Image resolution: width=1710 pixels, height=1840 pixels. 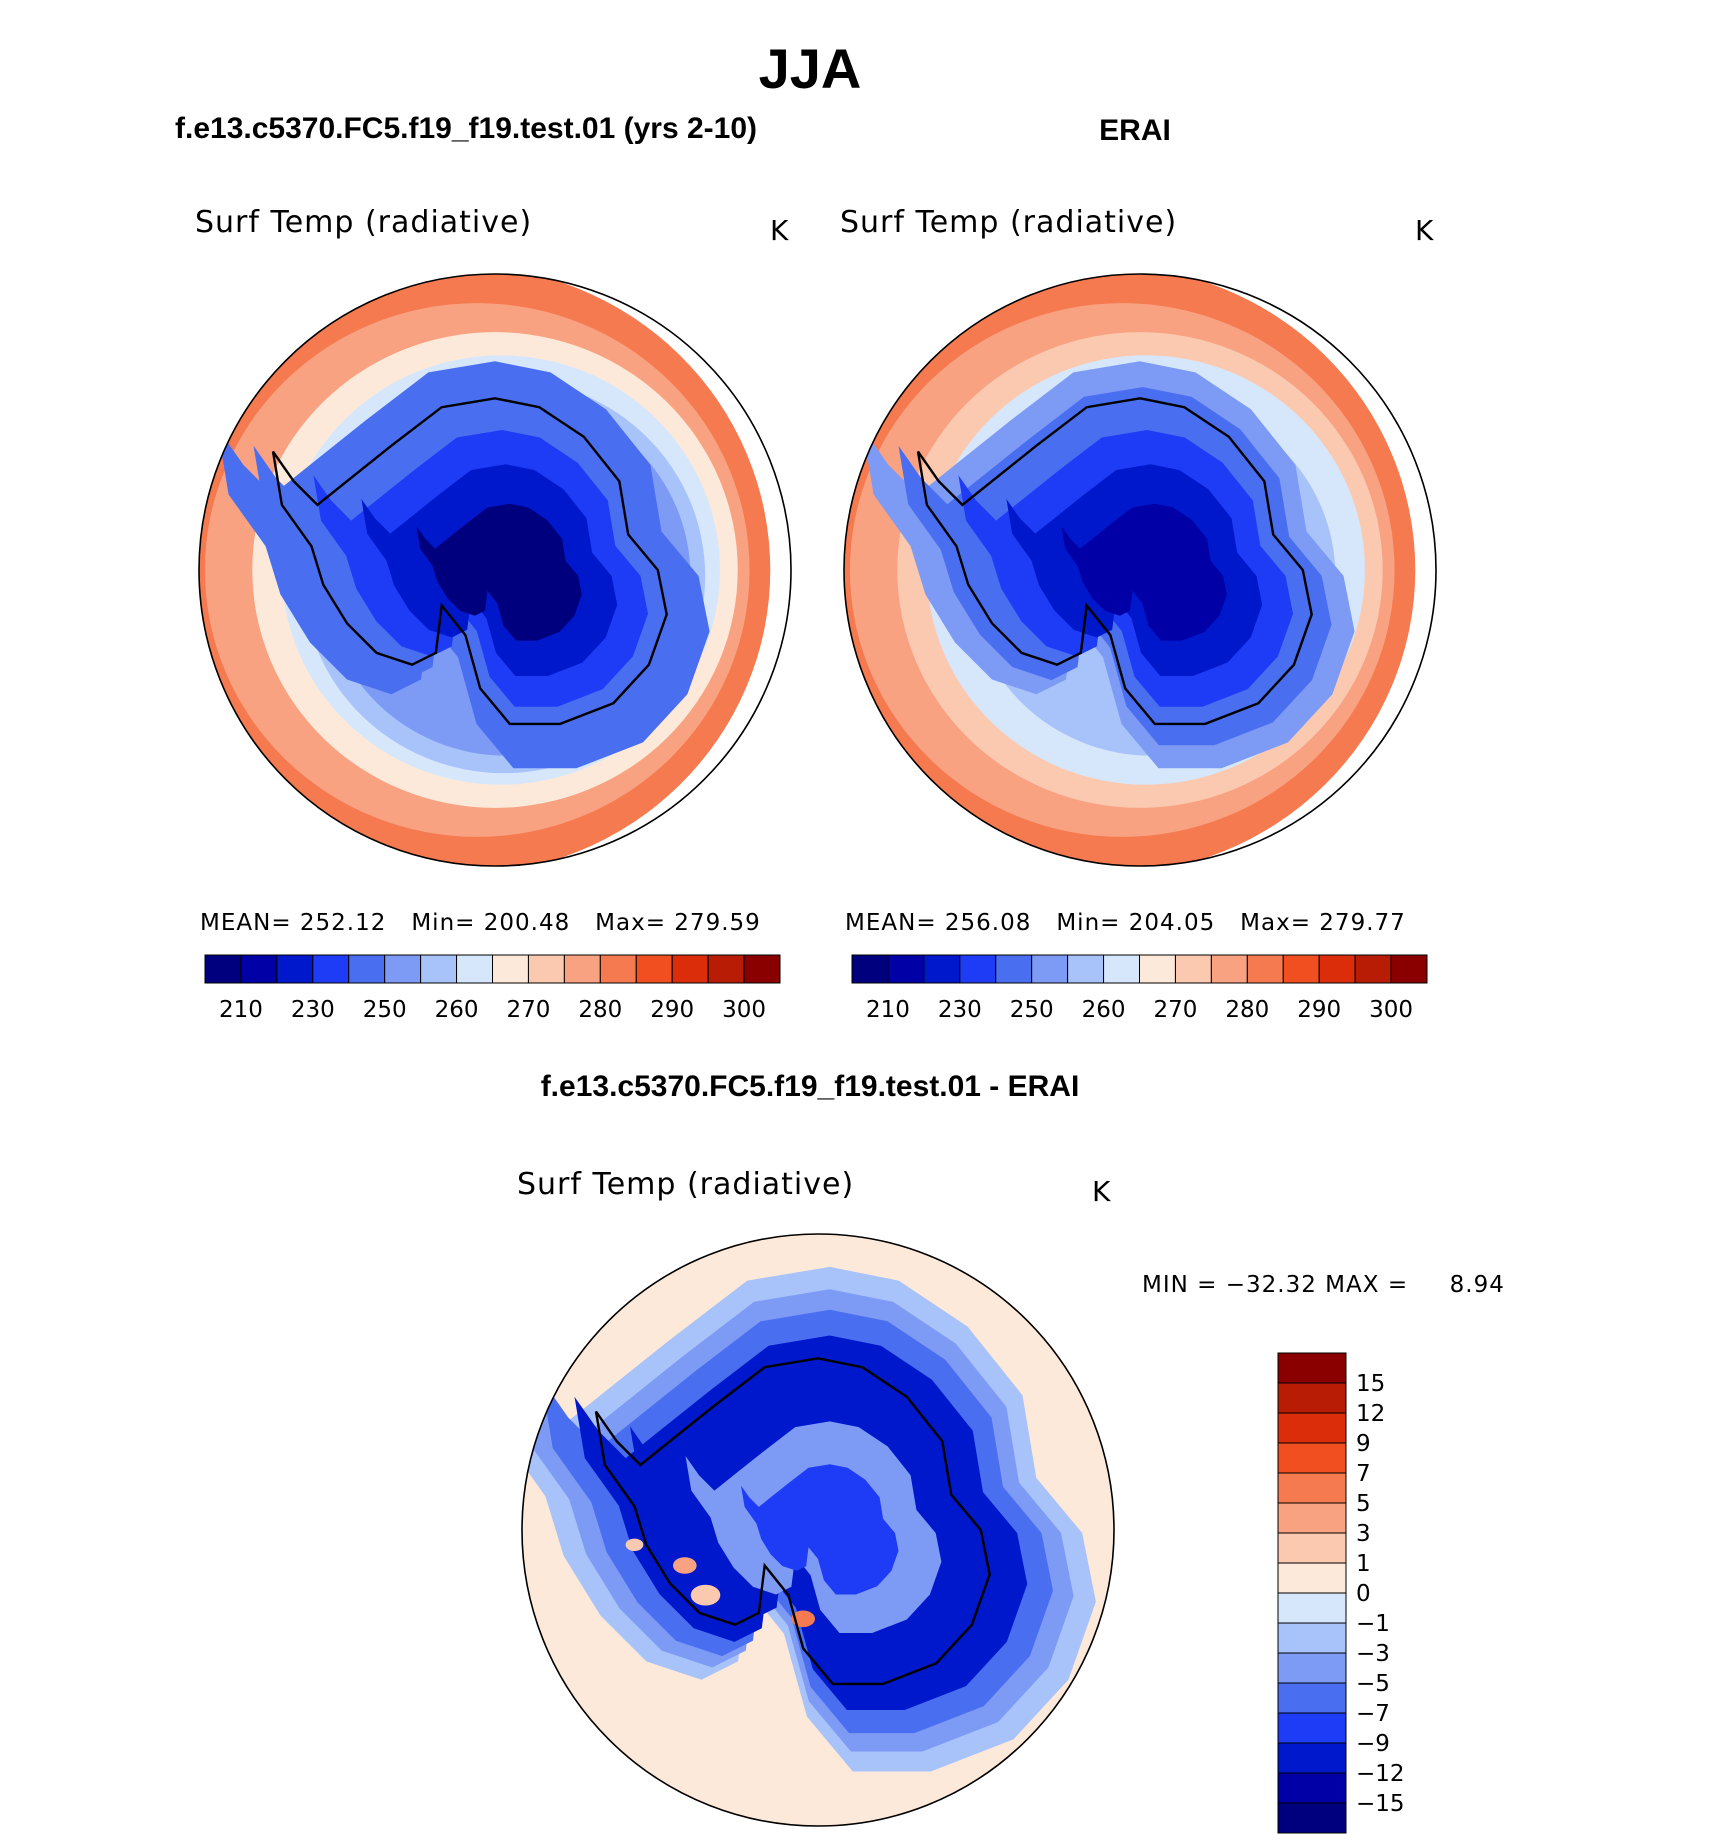 What do you see at coordinates (891, 923) in the screenshot?
I see `obs-mean-label: MEAN=` at bounding box center [891, 923].